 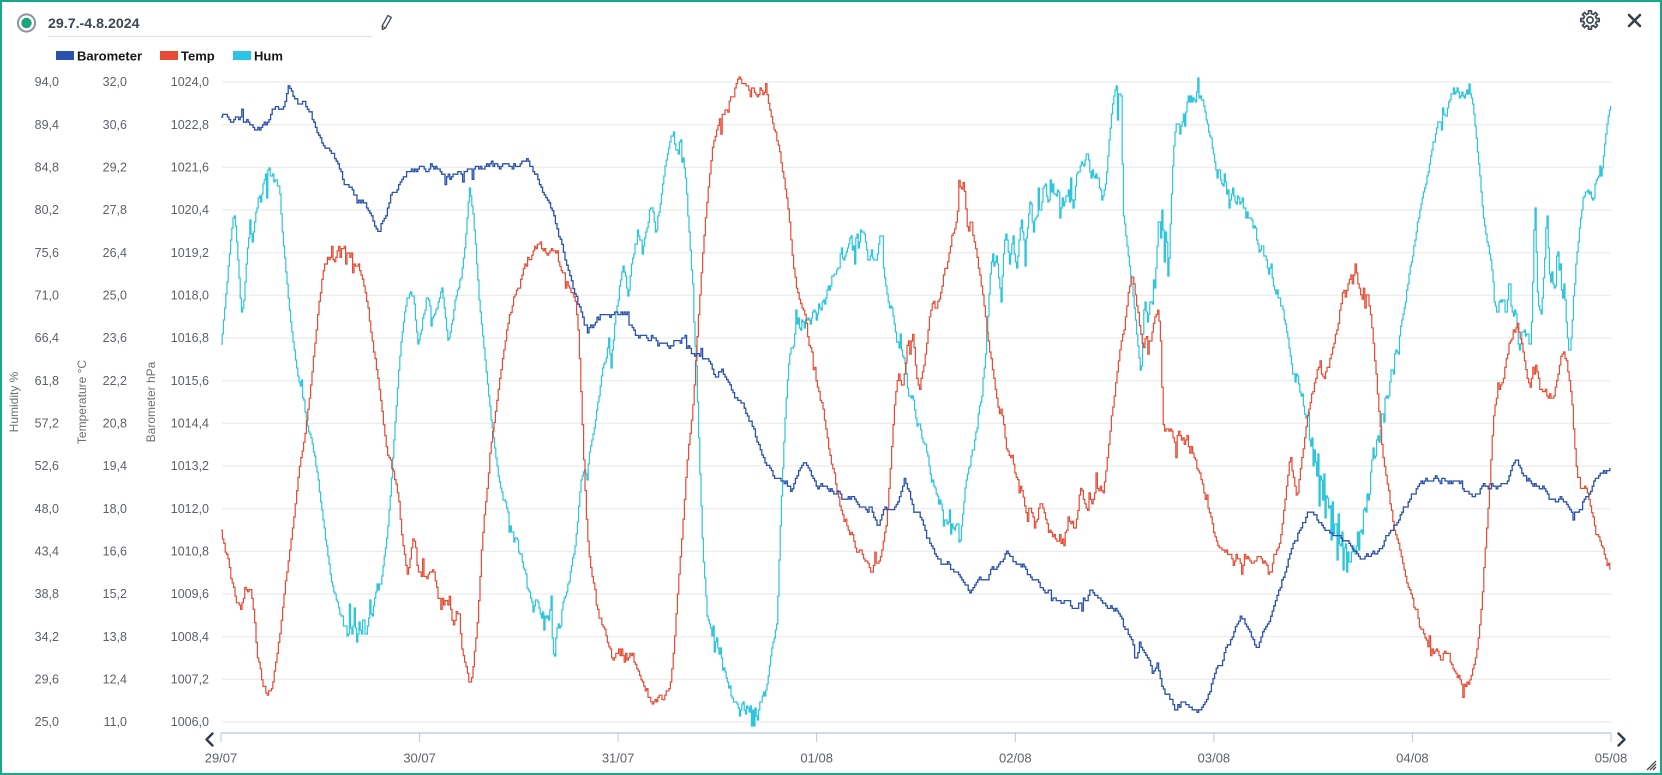 What do you see at coordinates (1214, 758) in the screenshot?
I see `svg-text: 03/08` at bounding box center [1214, 758].